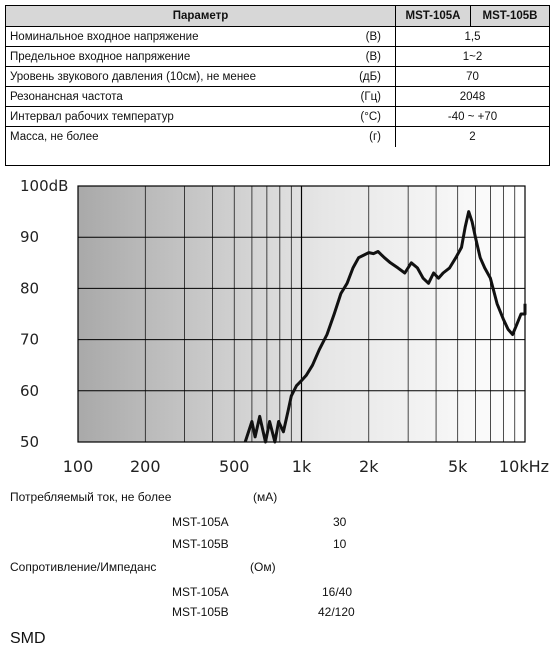 This screenshot has width=554, height=661. What do you see at coordinates (200, 544) in the screenshot?
I see `consumption-model-b: MST-105B` at bounding box center [200, 544].